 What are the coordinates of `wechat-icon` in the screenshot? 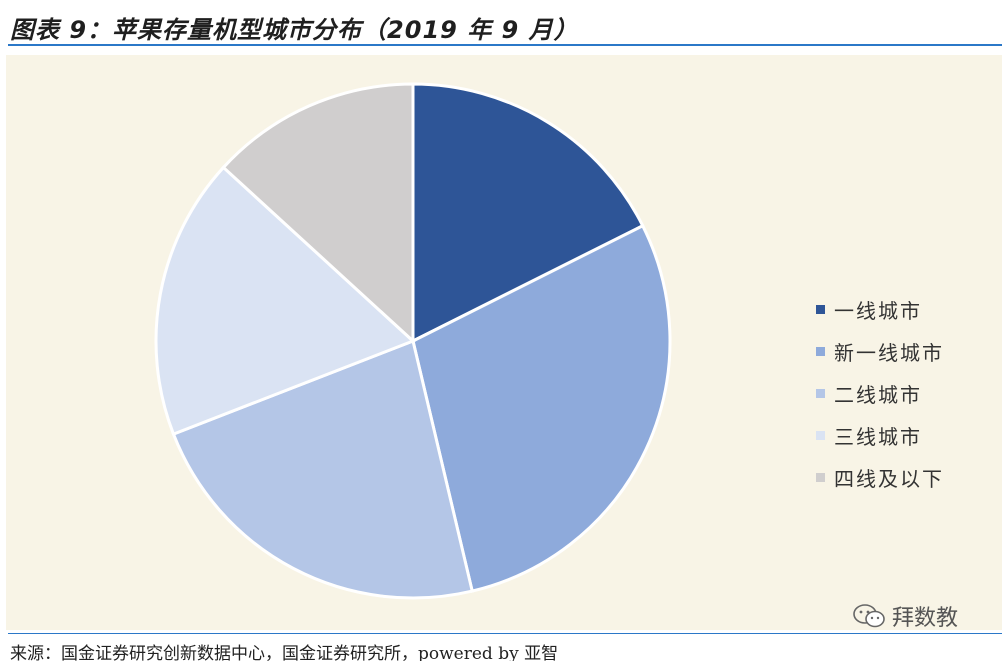 It's located at (869, 616).